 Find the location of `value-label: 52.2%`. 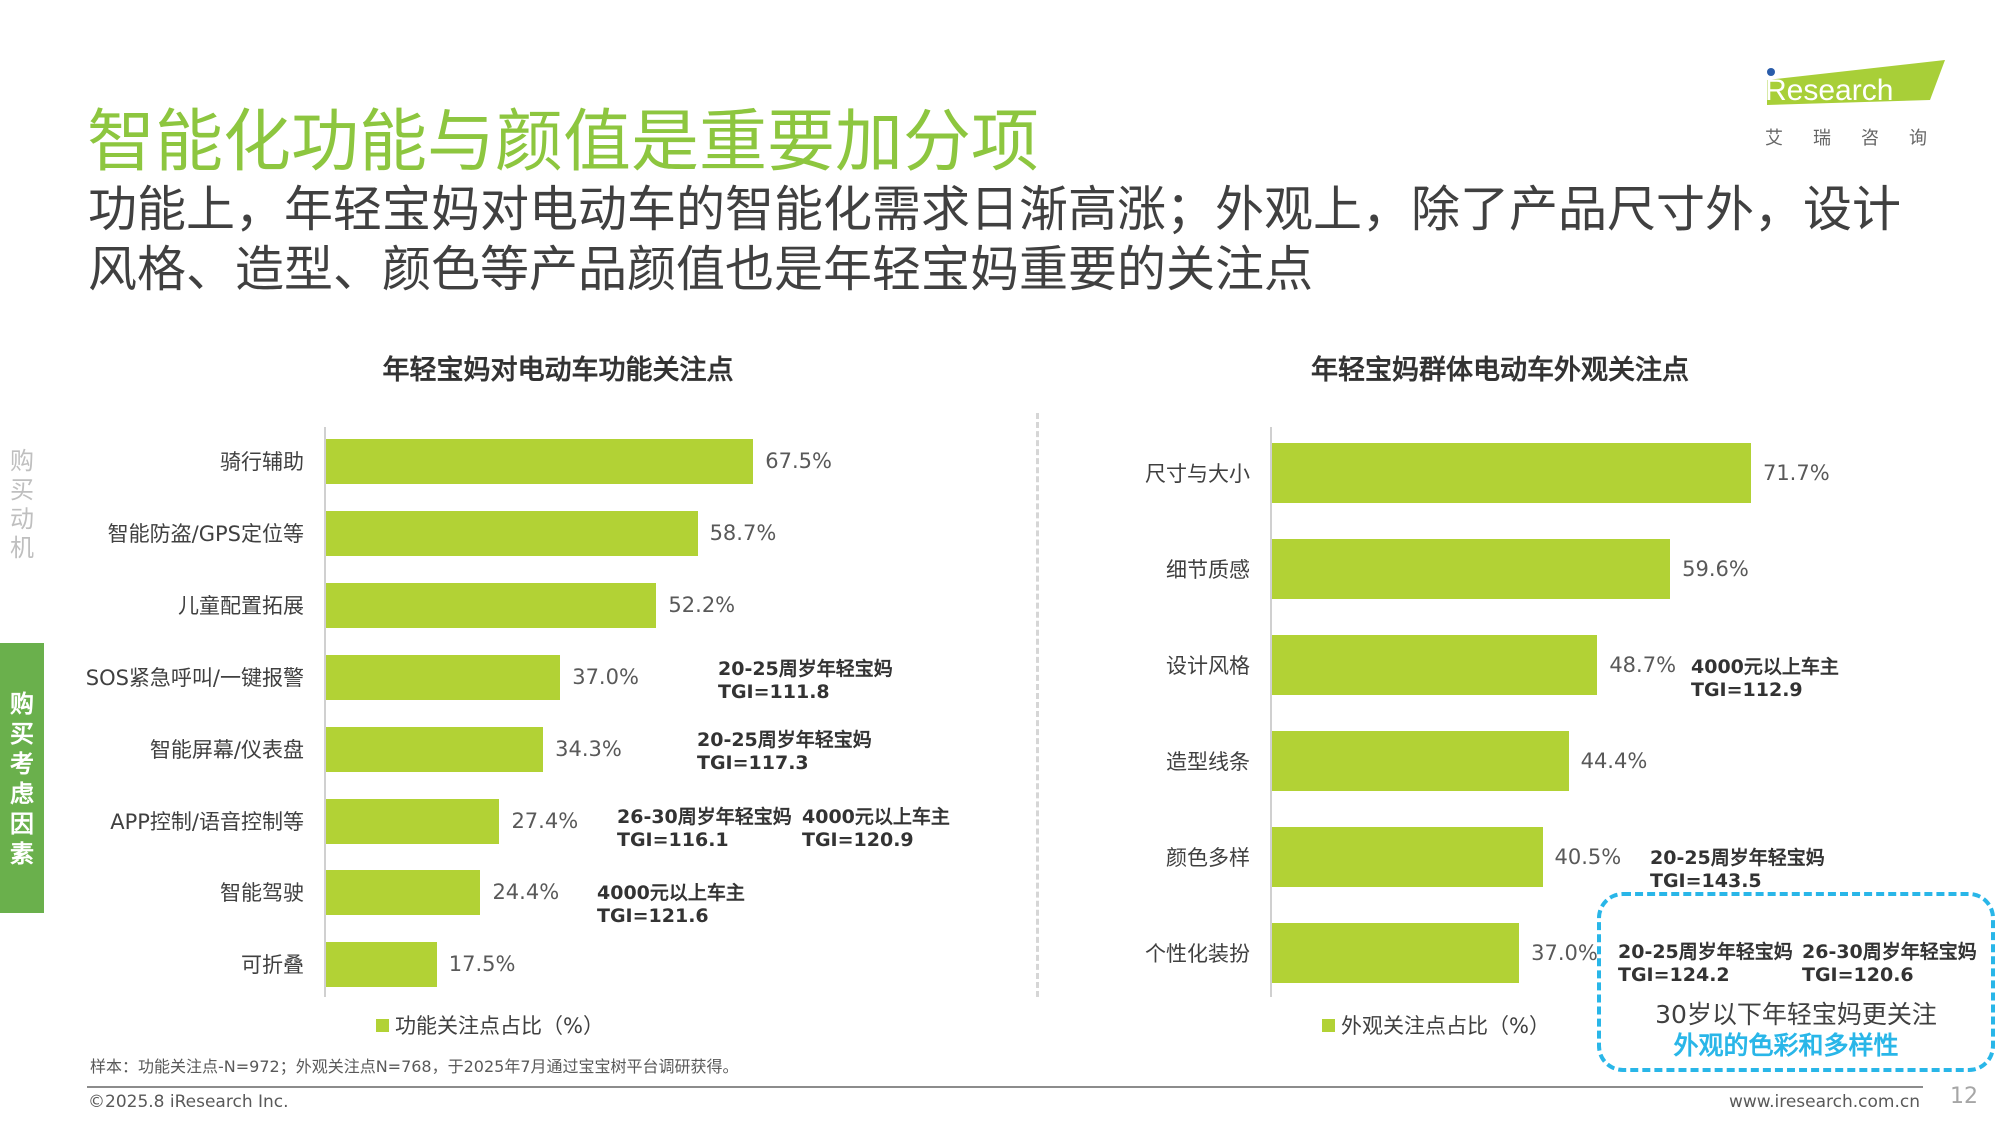

value-label: 52.2% is located at coordinates (702, 605).